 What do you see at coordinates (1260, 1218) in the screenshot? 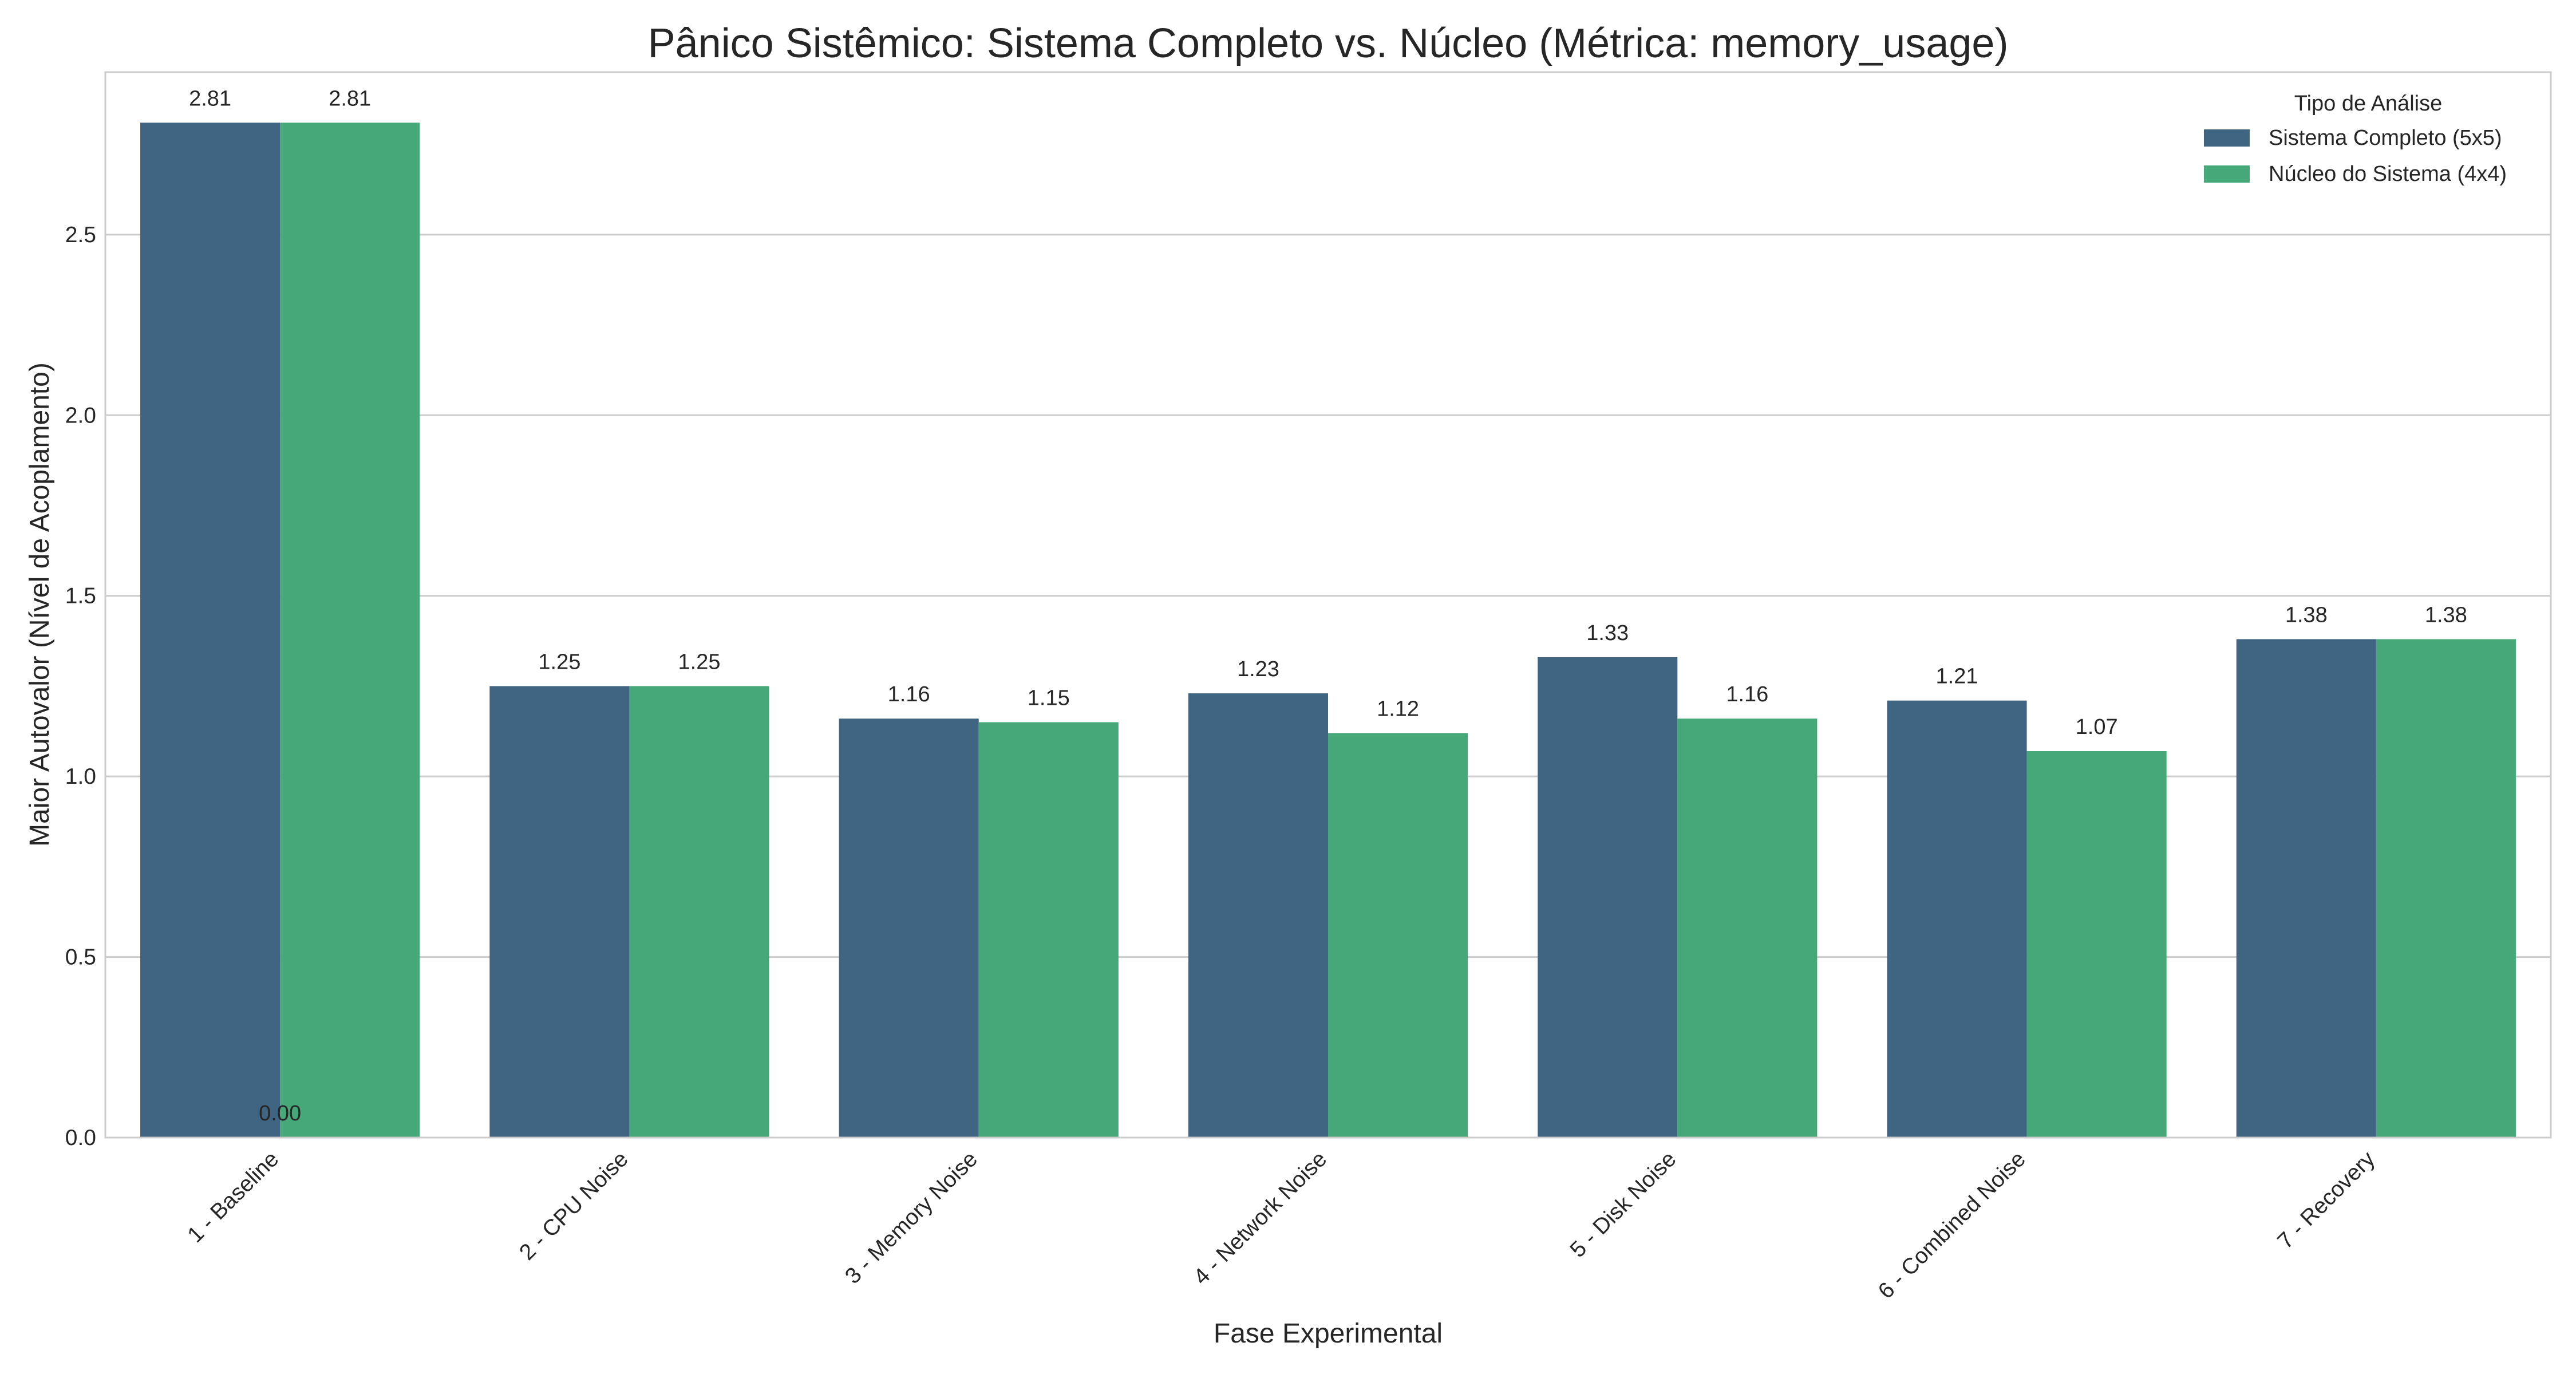
I see `x-tick-label: 4 - Network Noise` at bounding box center [1260, 1218].